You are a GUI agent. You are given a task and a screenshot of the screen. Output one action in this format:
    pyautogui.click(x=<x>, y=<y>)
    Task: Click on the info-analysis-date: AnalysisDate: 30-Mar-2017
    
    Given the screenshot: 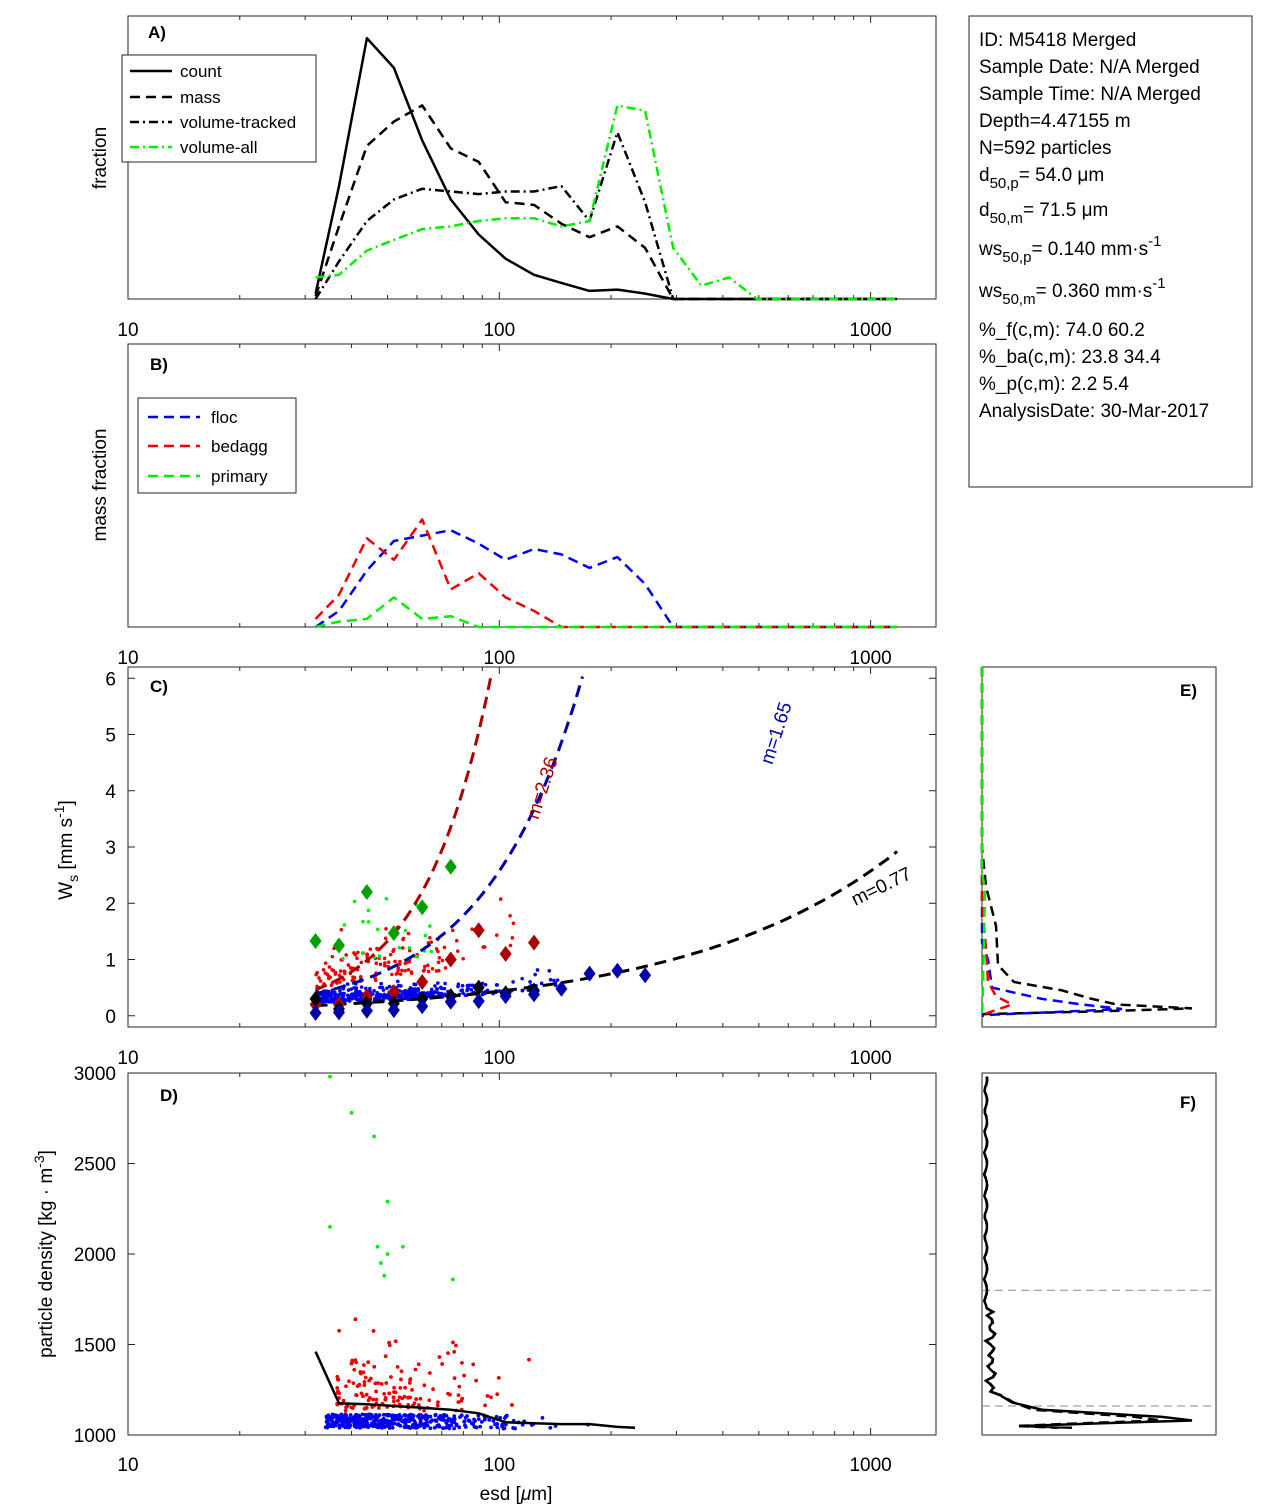 What is the action you would take?
    pyautogui.click(x=1094, y=411)
    